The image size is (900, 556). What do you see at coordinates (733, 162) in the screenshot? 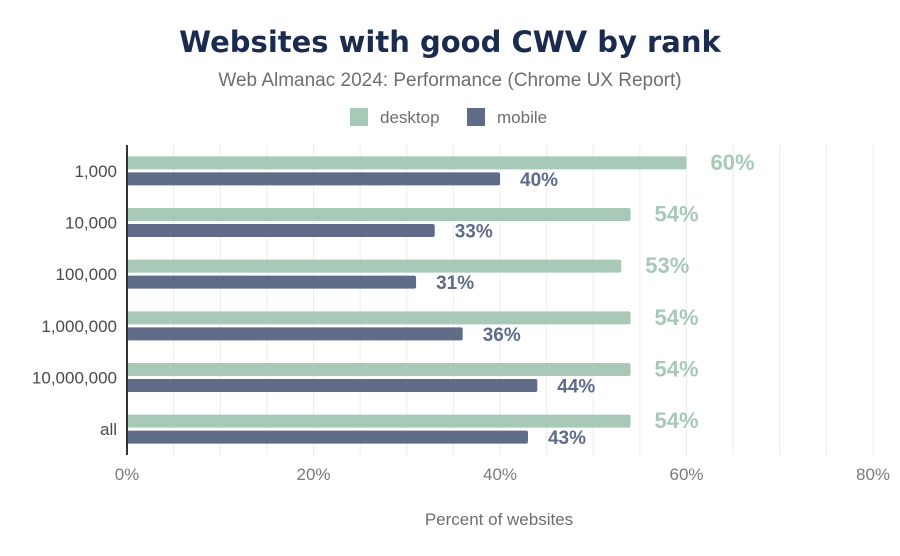
I see `data-label-desktop: 60%` at bounding box center [733, 162].